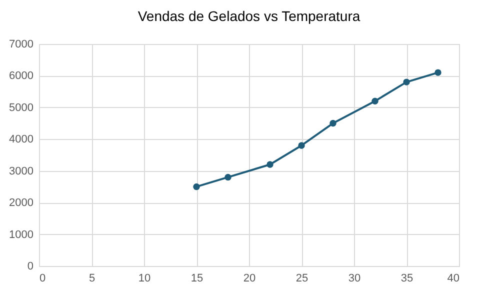 This screenshot has width=481, height=289. I want to click on y-tick-label: 5000, so click(21, 108).